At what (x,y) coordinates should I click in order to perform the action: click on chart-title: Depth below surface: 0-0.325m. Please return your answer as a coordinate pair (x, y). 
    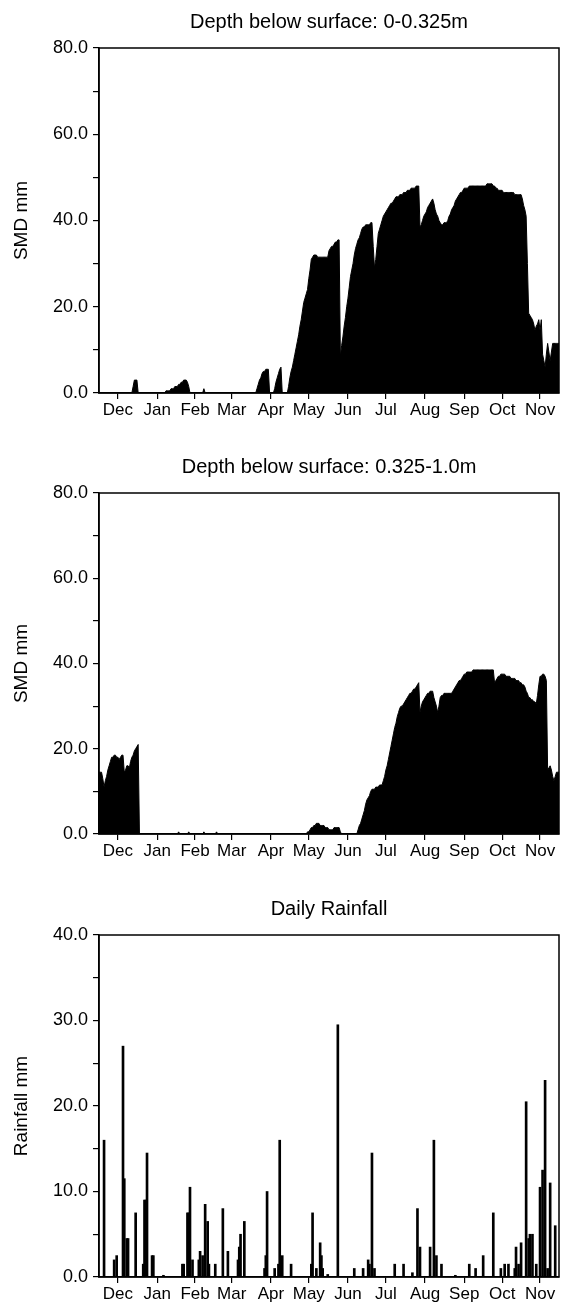
    Looking at the image, I should click on (329, 21).